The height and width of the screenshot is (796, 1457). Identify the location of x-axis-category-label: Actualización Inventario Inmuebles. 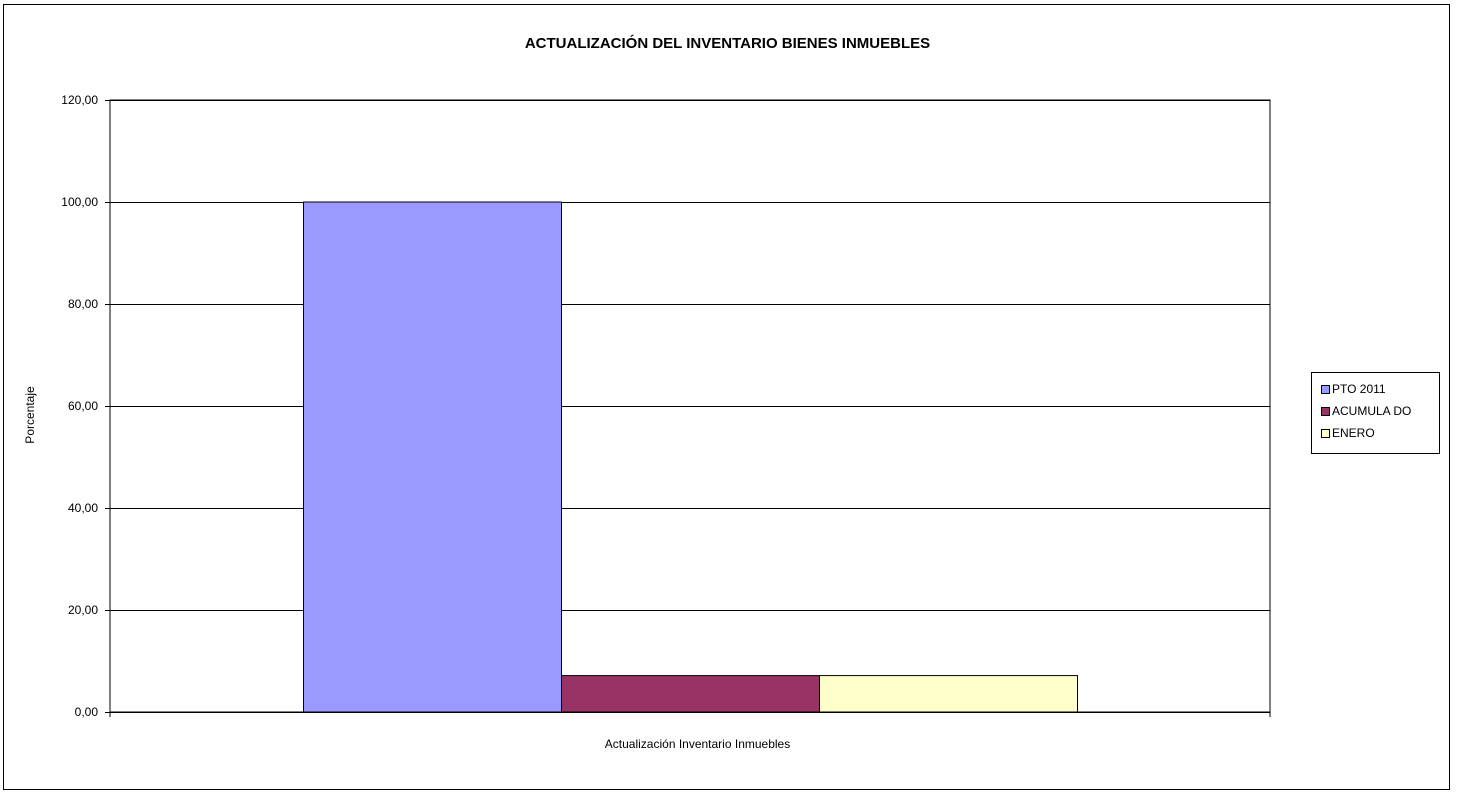
(697, 744).